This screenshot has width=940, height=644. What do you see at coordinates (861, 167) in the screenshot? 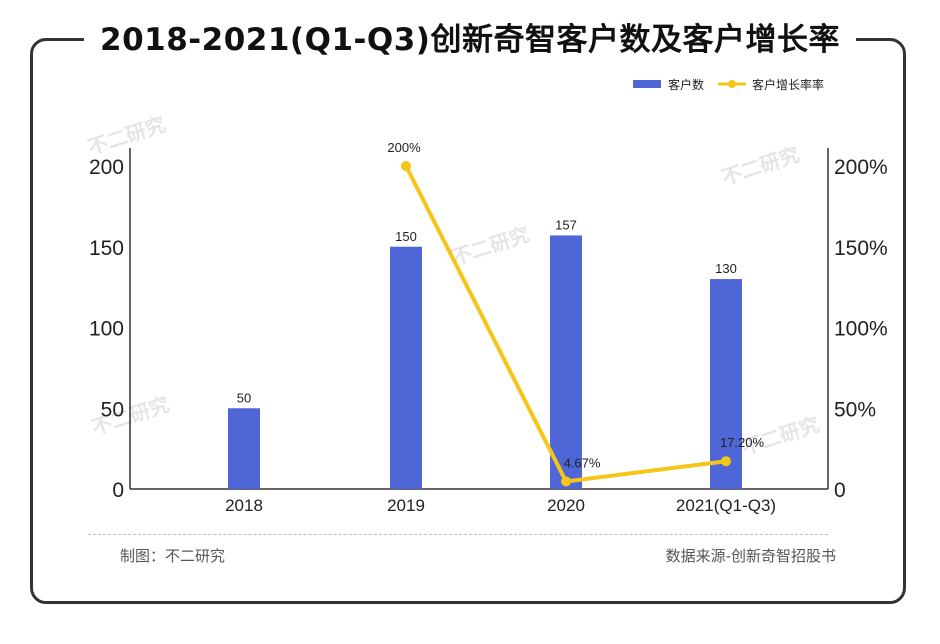
I see `y-right-tick-label: 200%` at bounding box center [861, 167].